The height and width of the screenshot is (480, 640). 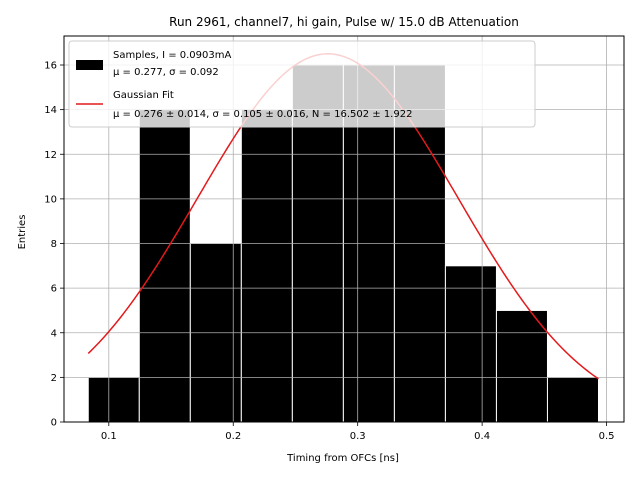 I want to click on x-tick-label: 0.1, so click(x=109, y=436).